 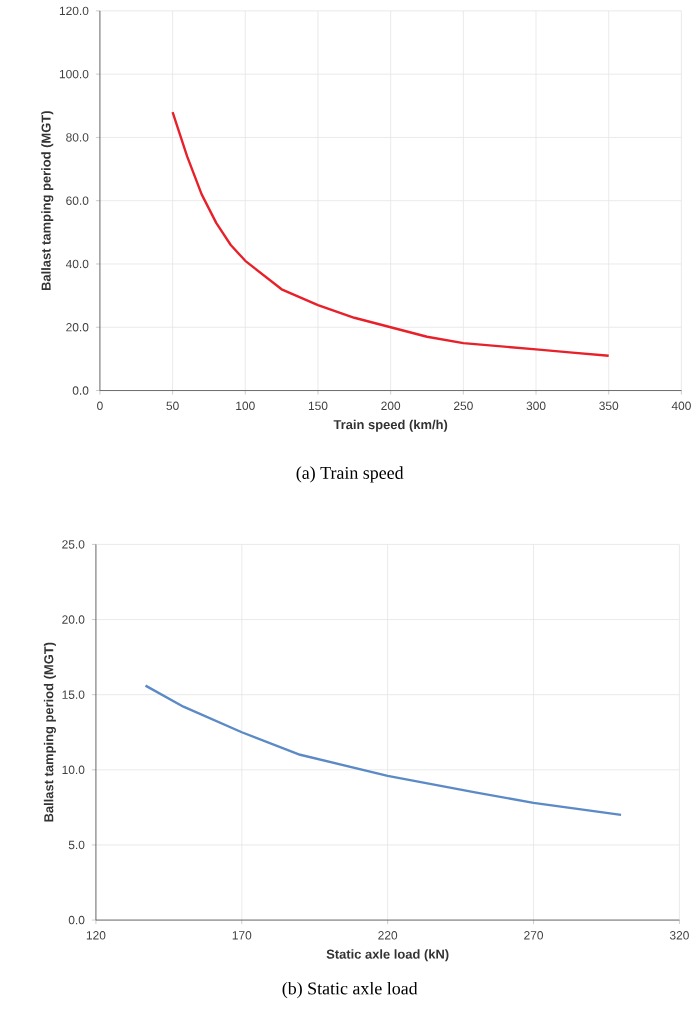 I want to click on text: (a) Train speed, so click(x=350, y=474).